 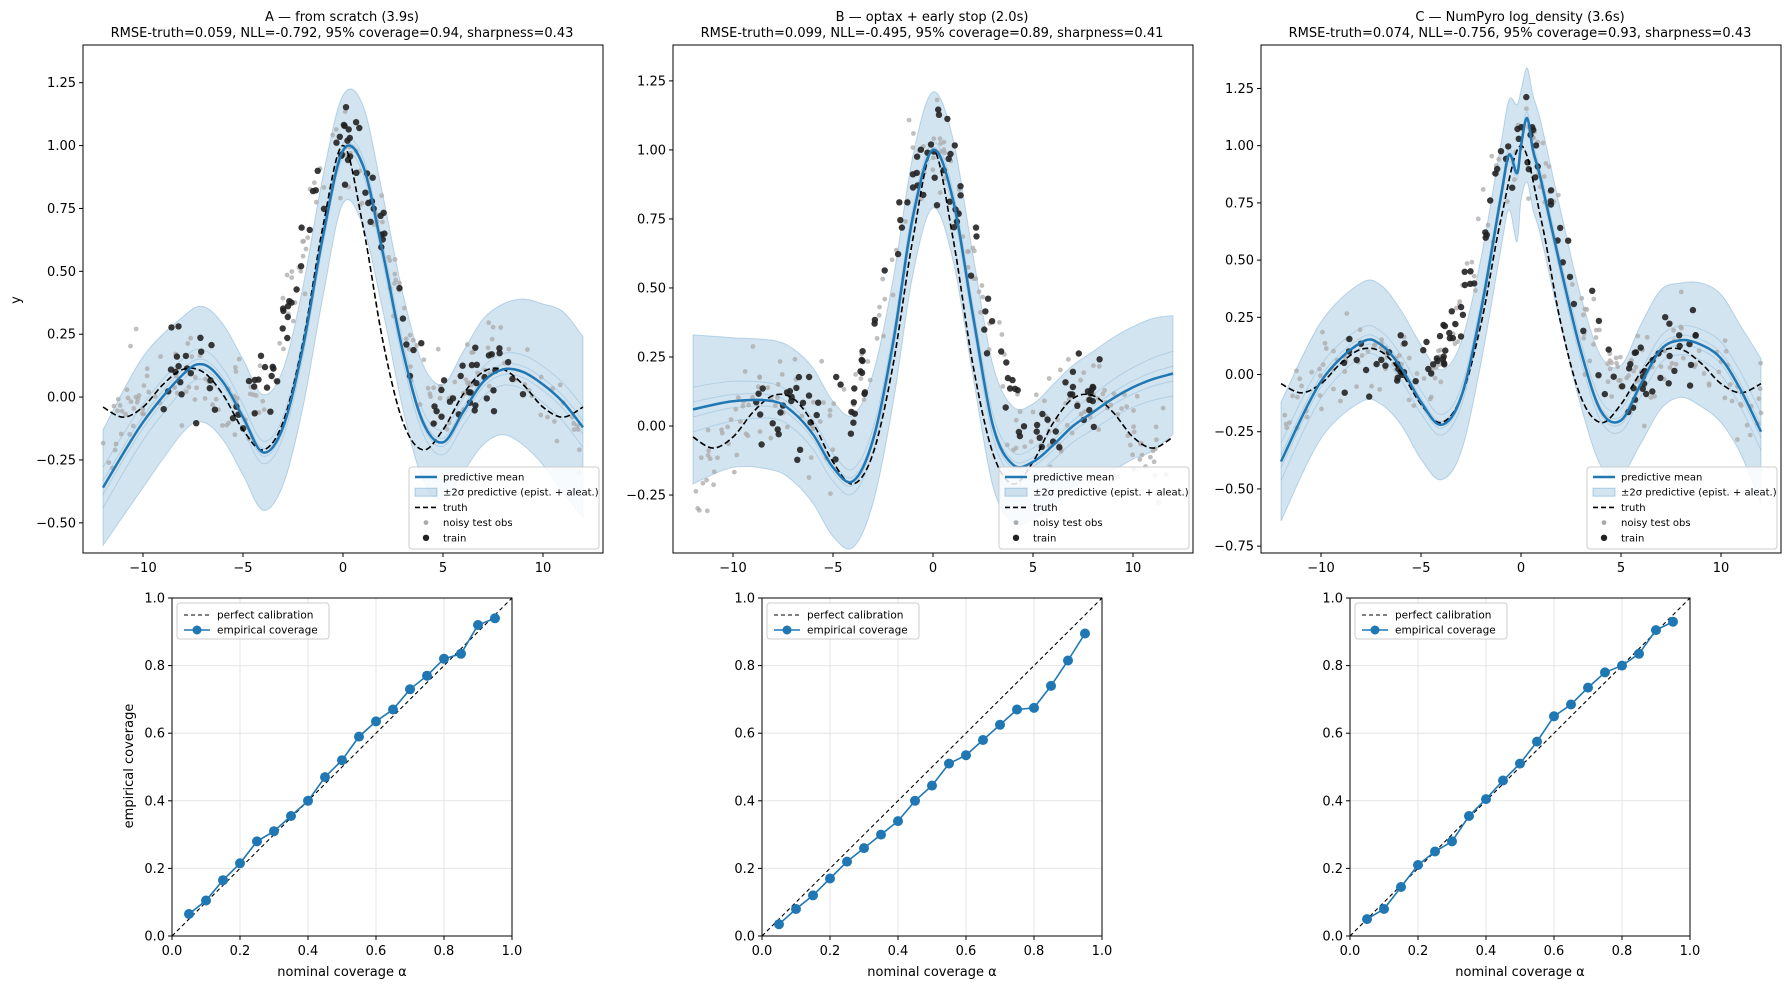 I want to click on y-tick-label: 0.4, so click(x=1332, y=801).